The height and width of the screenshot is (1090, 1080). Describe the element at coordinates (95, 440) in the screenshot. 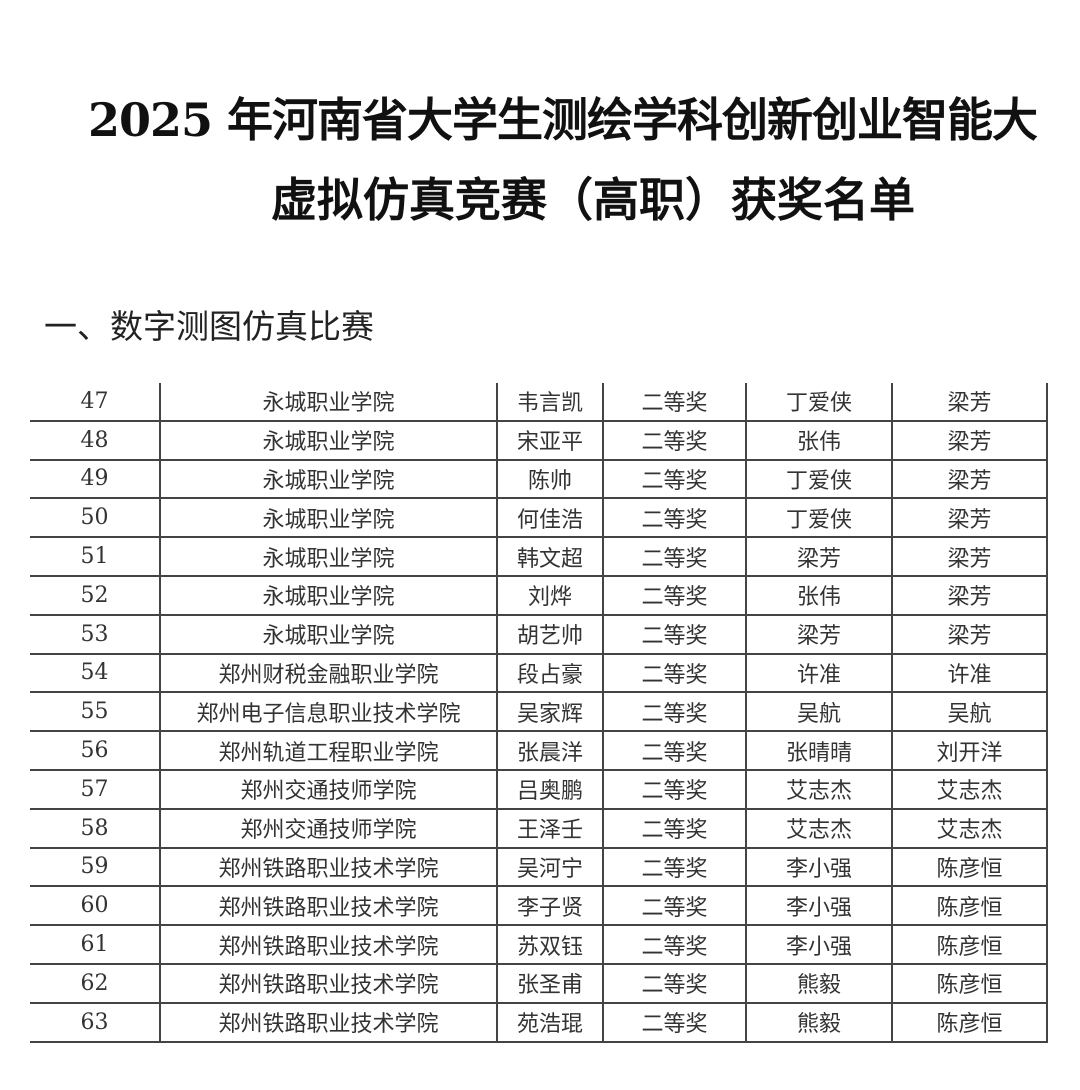

I see `row-number-cell: 48` at that location.